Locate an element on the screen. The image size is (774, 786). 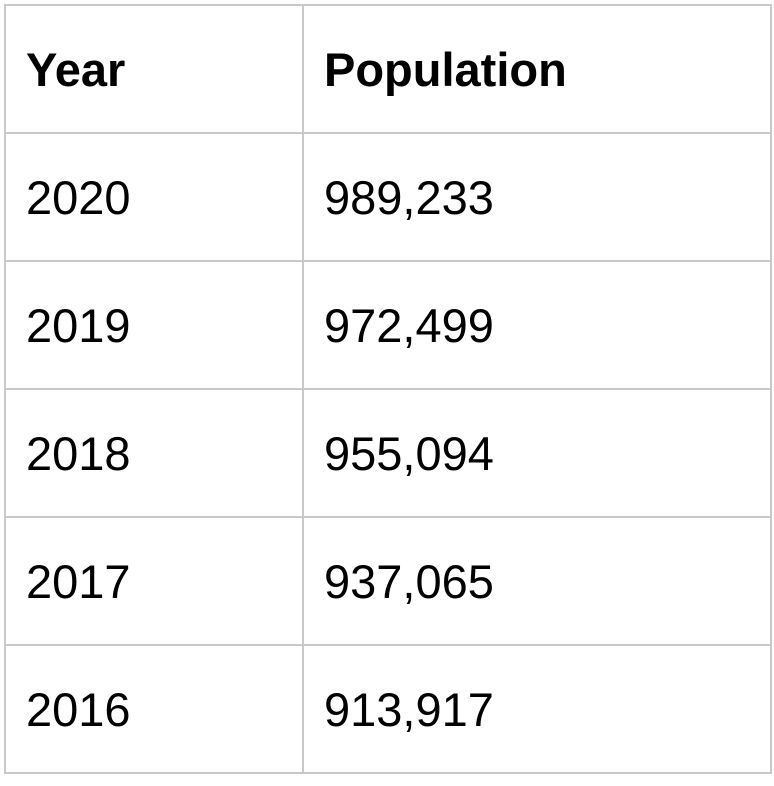
header-population: Population is located at coordinates (537, 69).